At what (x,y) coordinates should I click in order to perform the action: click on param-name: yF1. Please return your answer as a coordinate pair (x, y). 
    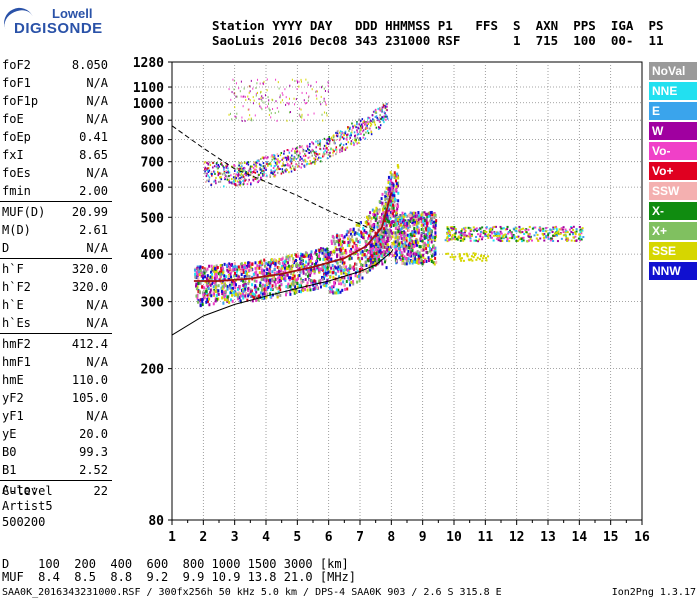
    Looking at the image, I should click on (13, 416).